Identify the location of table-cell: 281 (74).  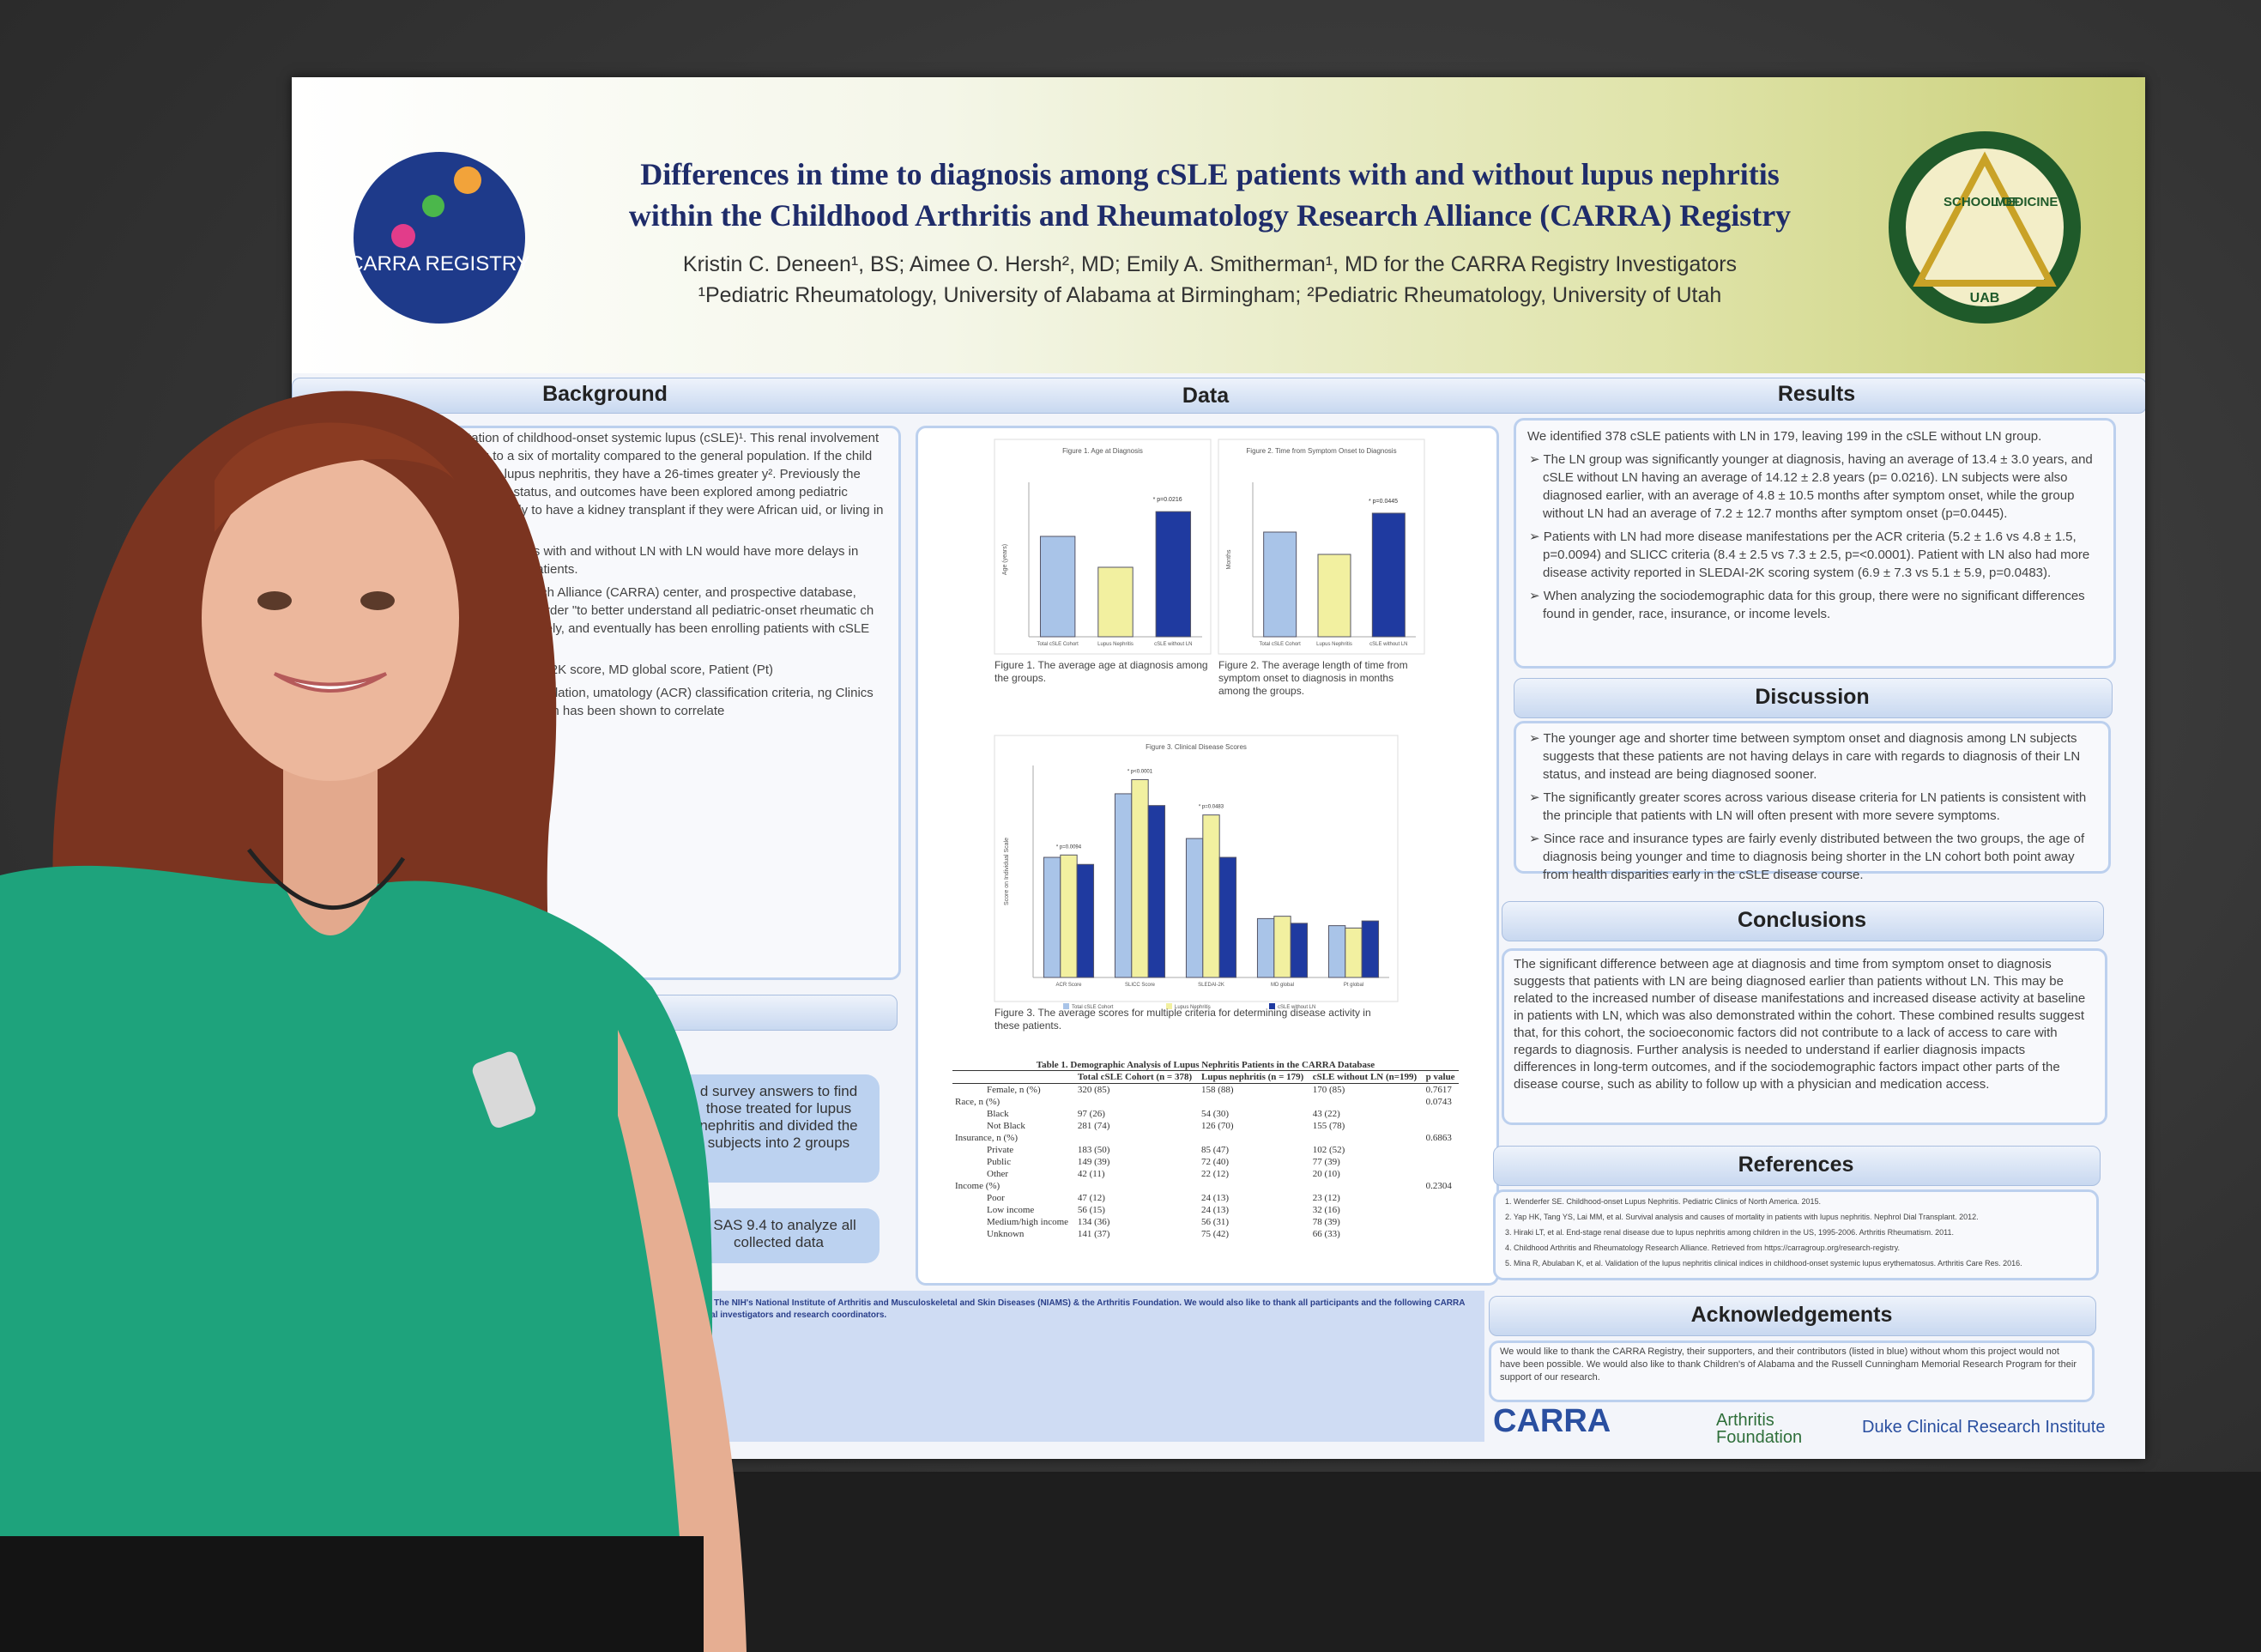
(1093, 1126).